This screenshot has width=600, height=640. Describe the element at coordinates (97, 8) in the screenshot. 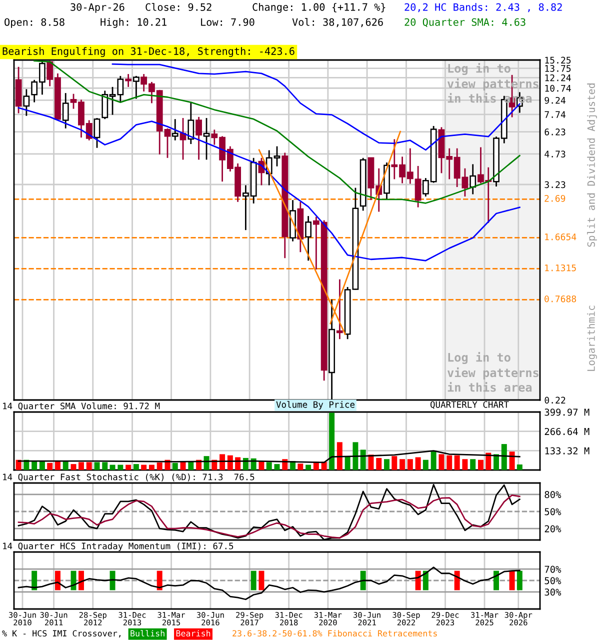

I see `text: 30-Apr-26` at that location.